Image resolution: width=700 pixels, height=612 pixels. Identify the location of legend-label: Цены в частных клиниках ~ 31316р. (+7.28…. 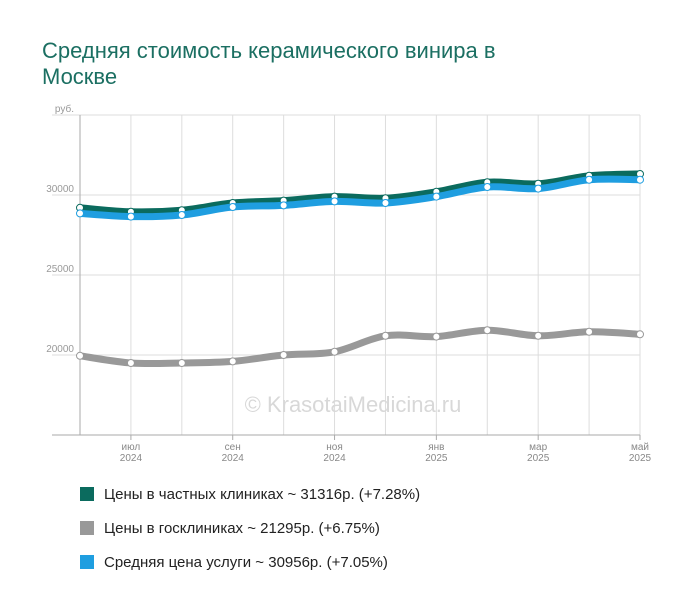
(262, 494).